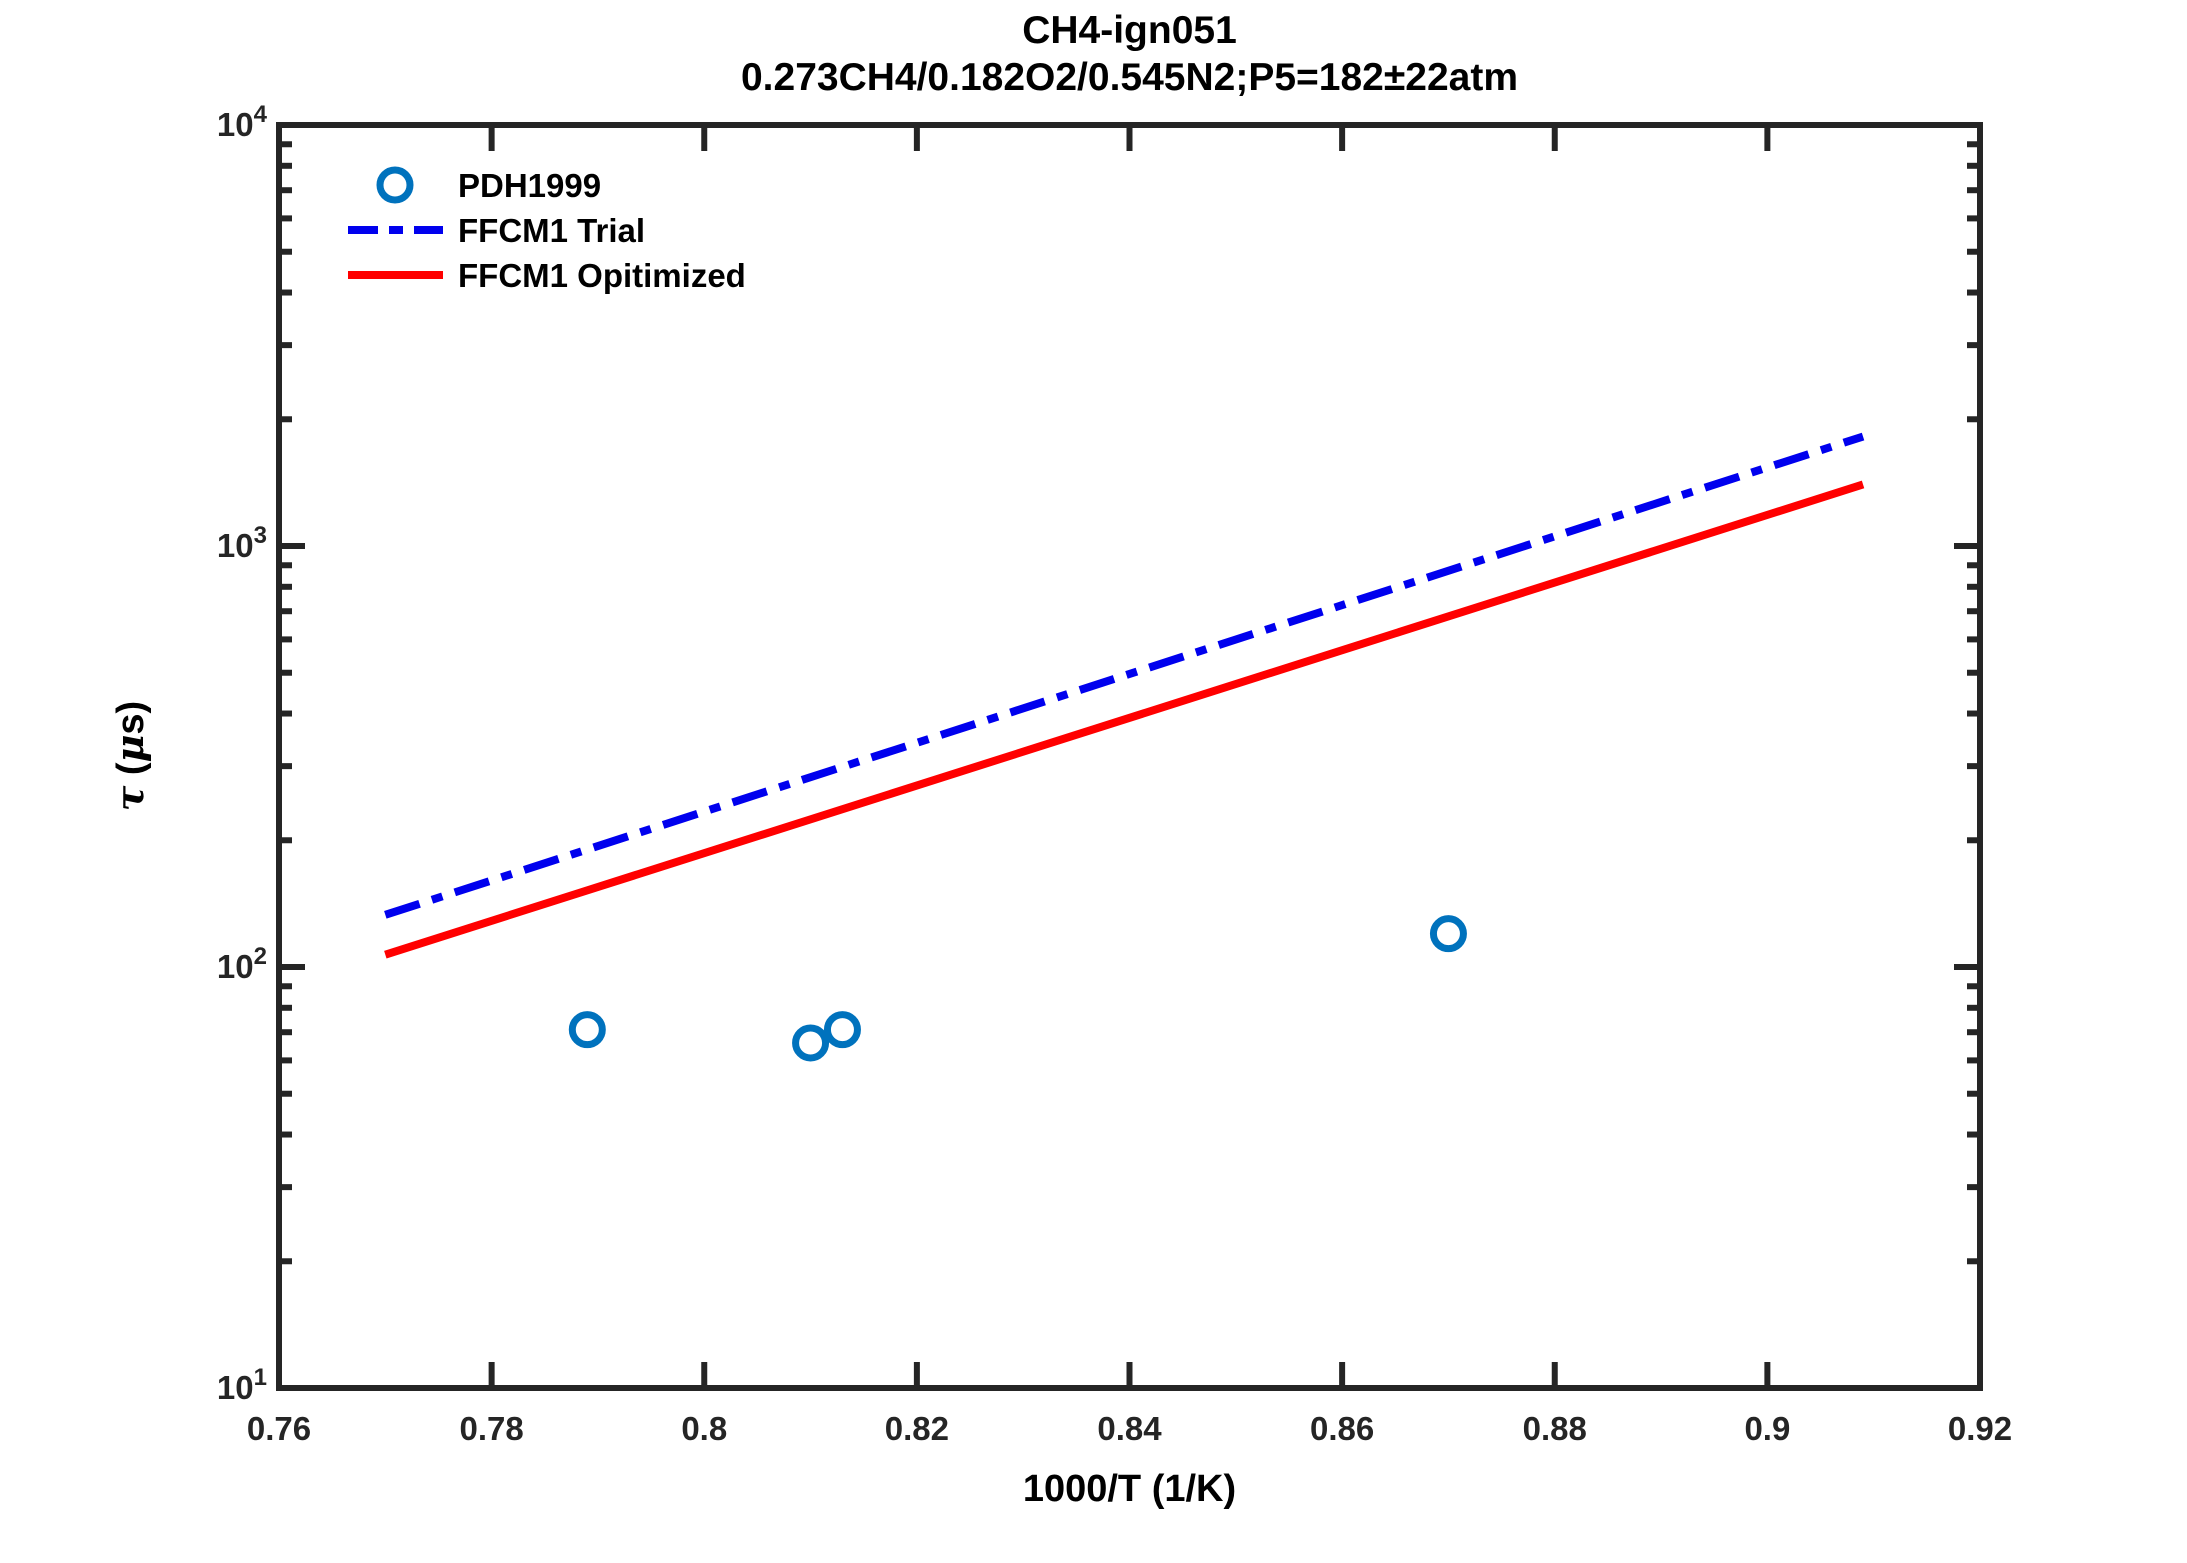 The image size is (2187, 1563). Describe the element at coordinates (1342, 1428) in the screenshot. I see `x-tick-label: 0.86` at that location.